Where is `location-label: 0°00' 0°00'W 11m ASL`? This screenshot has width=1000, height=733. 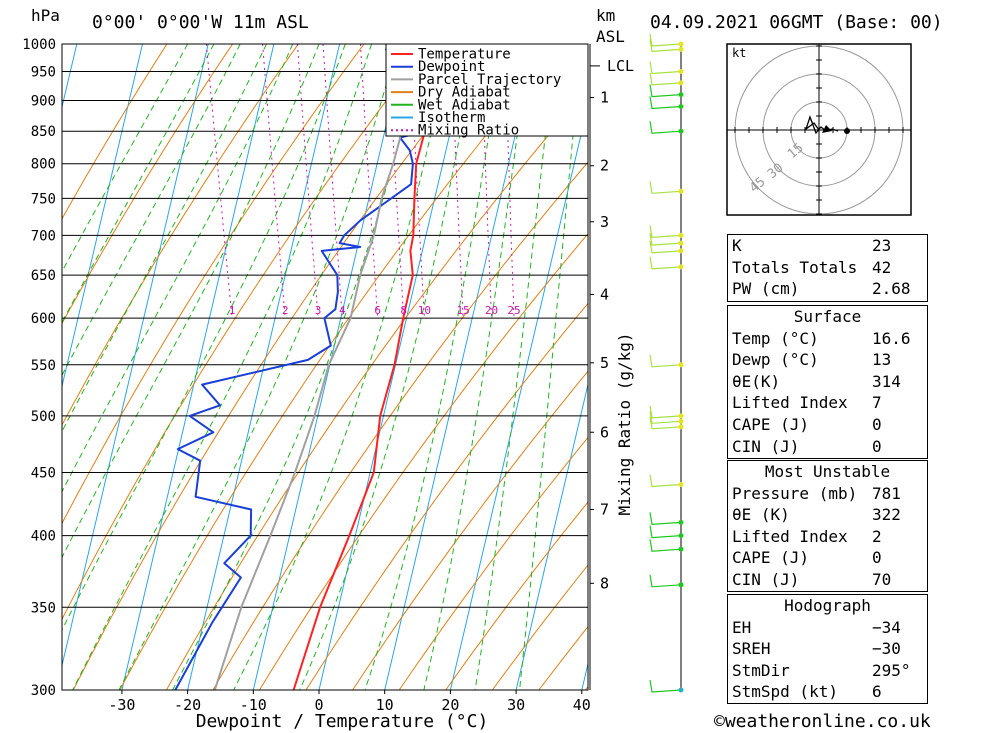 location-label: 0°00' 0°00'W 11m ASL is located at coordinates (200, 22).